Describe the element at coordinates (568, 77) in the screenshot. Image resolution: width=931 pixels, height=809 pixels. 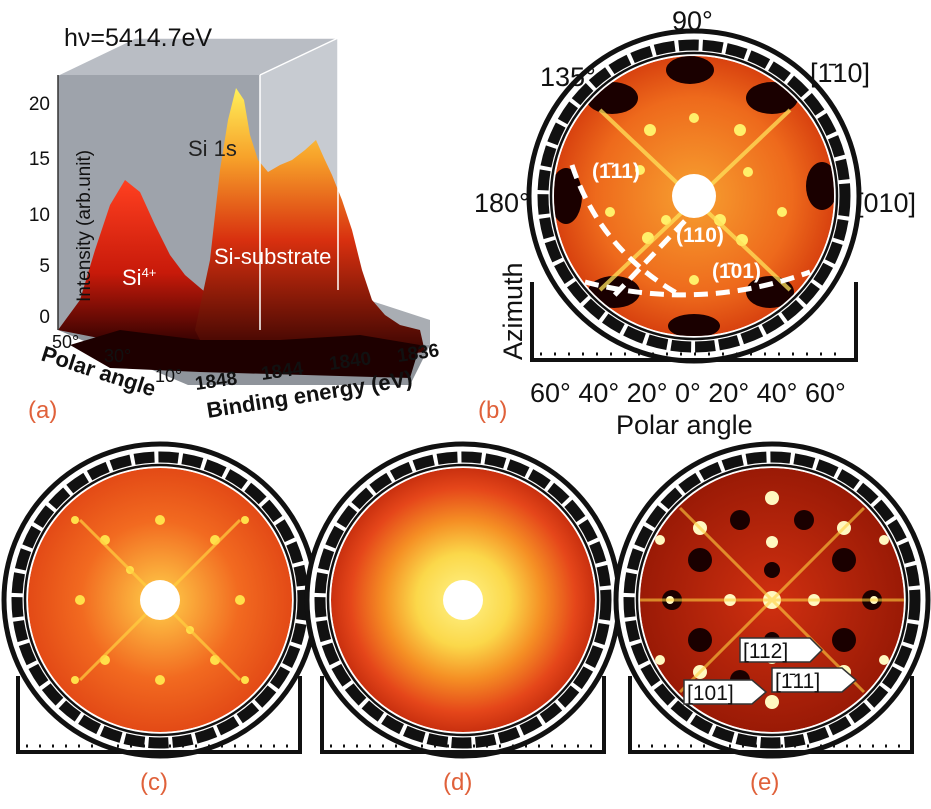
I see `angle-135: 135°` at that location.